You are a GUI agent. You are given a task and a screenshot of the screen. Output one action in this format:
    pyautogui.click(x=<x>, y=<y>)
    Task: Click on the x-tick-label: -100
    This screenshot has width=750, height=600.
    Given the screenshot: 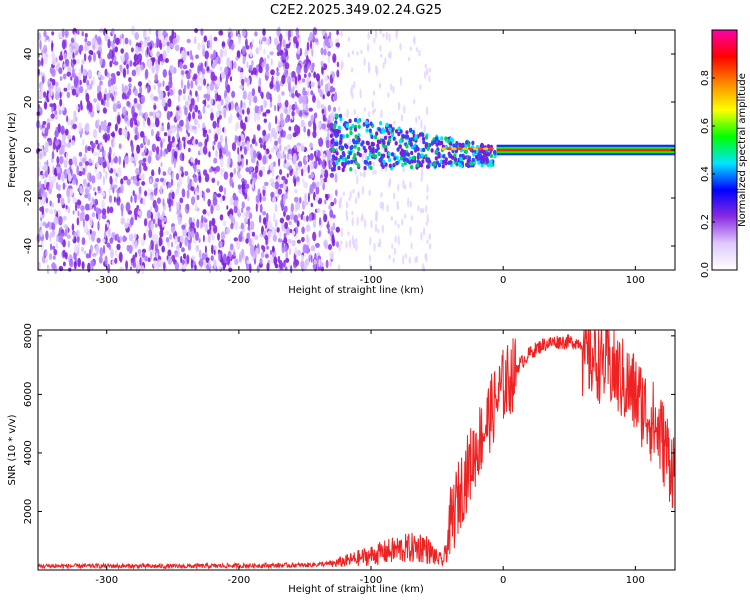 What is the action you would take?
    pyautogui.click(x=371, y=280)
    